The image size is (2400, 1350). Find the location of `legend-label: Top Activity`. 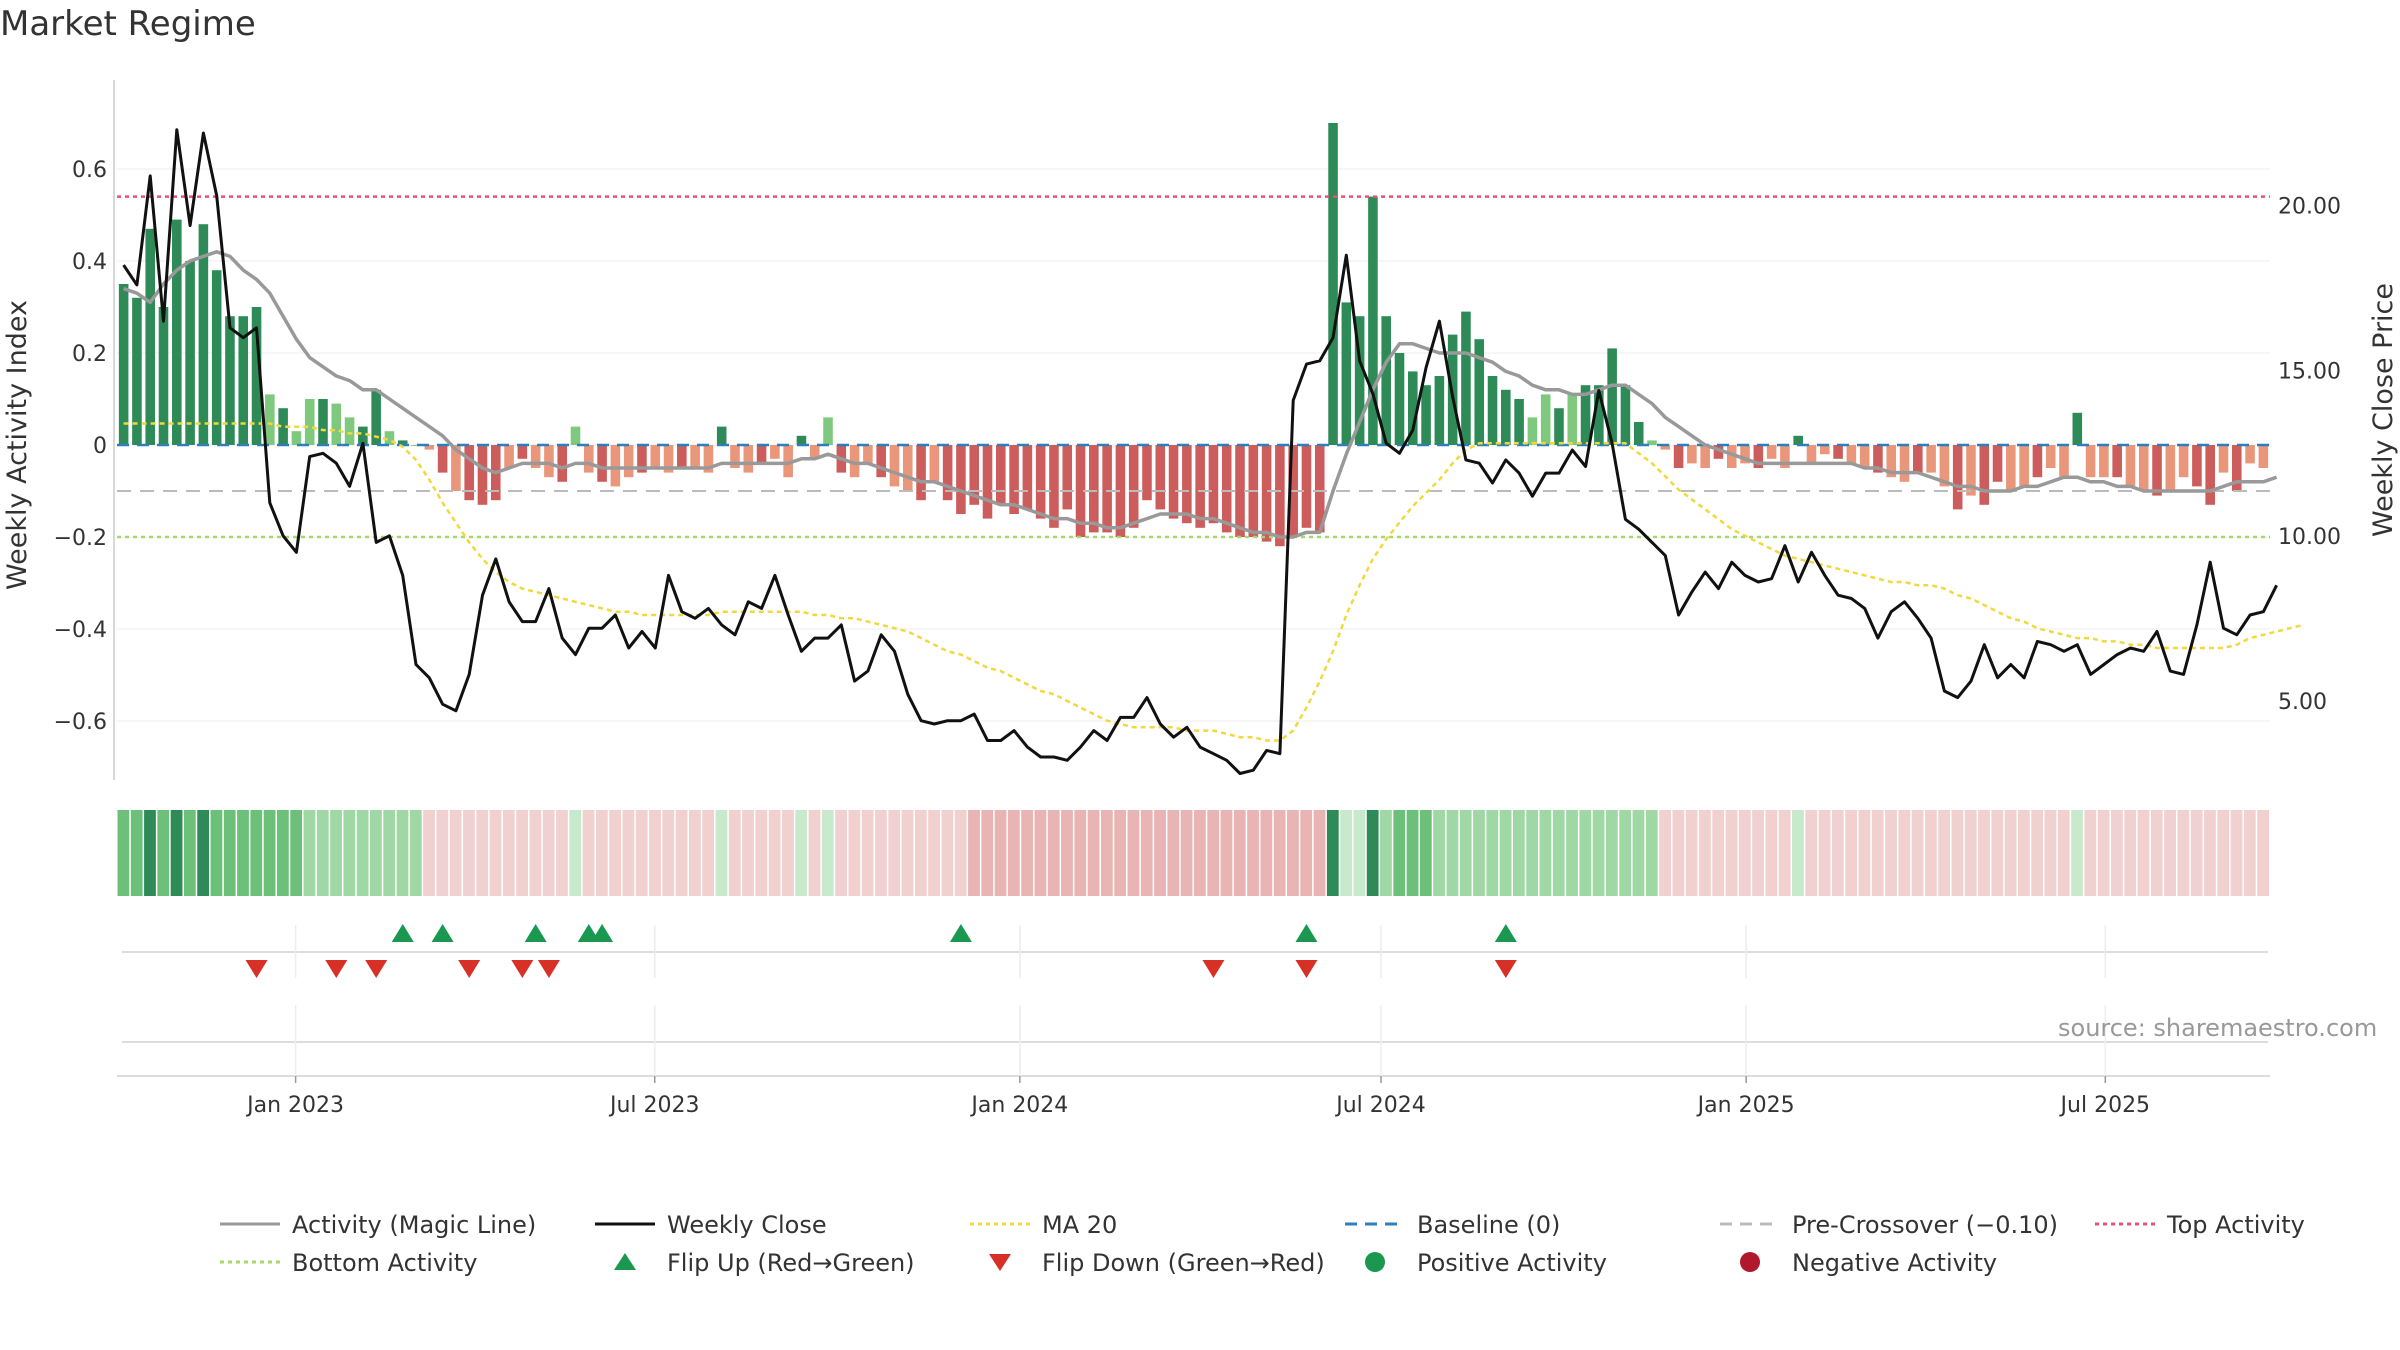

legend-label: Top Activity is located at coordinates (2235, 1225).